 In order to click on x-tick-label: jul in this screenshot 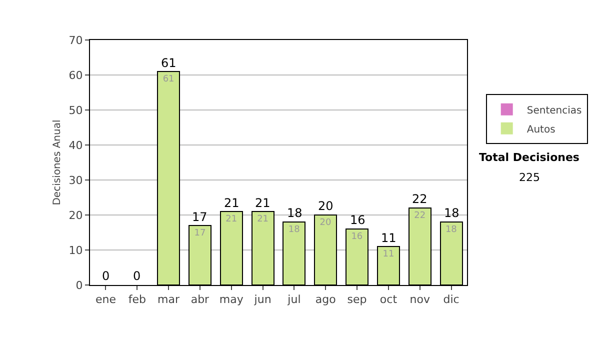, I will do `click(293, 299)`.